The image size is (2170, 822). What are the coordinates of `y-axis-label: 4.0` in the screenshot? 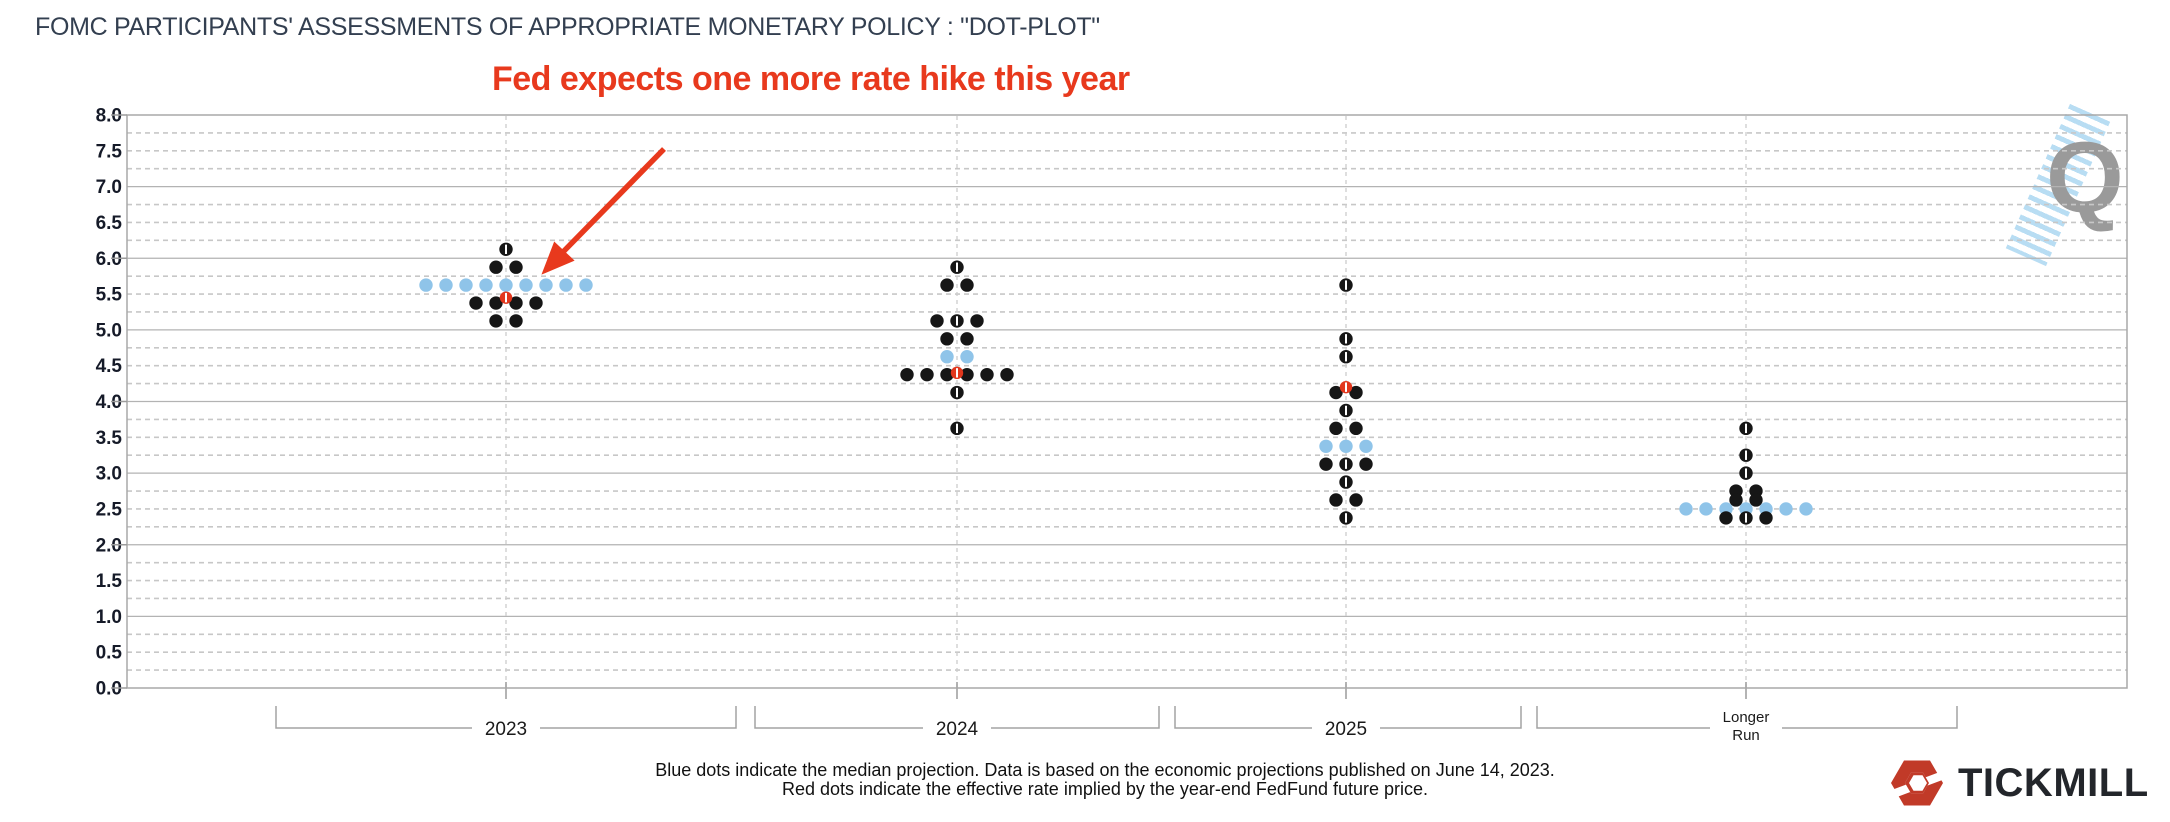 It's located at (109, 402).